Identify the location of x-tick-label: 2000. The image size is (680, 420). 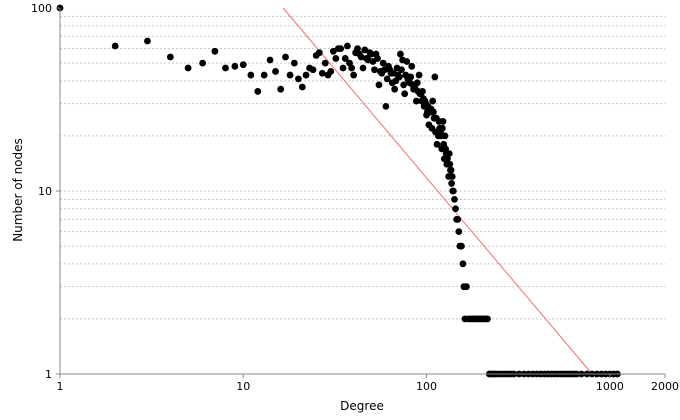
(665, 386).